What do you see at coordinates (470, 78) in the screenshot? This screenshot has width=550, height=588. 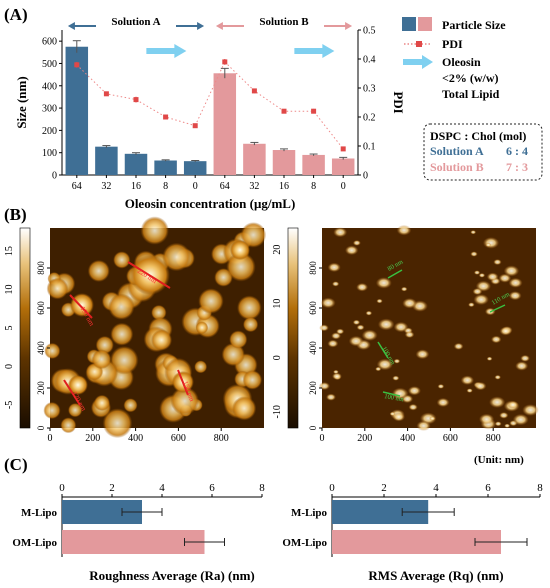 I see `legend-oleosin-2: <2% (w/w)` at bounding box center [470, 78].